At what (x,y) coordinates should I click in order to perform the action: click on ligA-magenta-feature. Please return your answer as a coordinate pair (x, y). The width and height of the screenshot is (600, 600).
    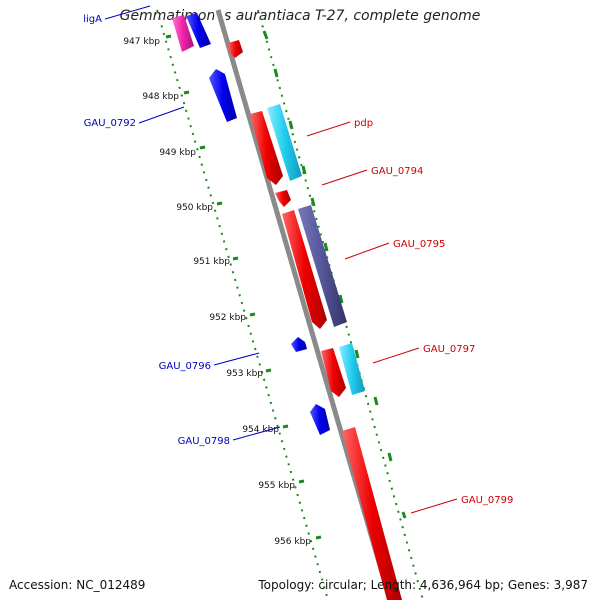
    Looking at the image, I should click on (183, 33).